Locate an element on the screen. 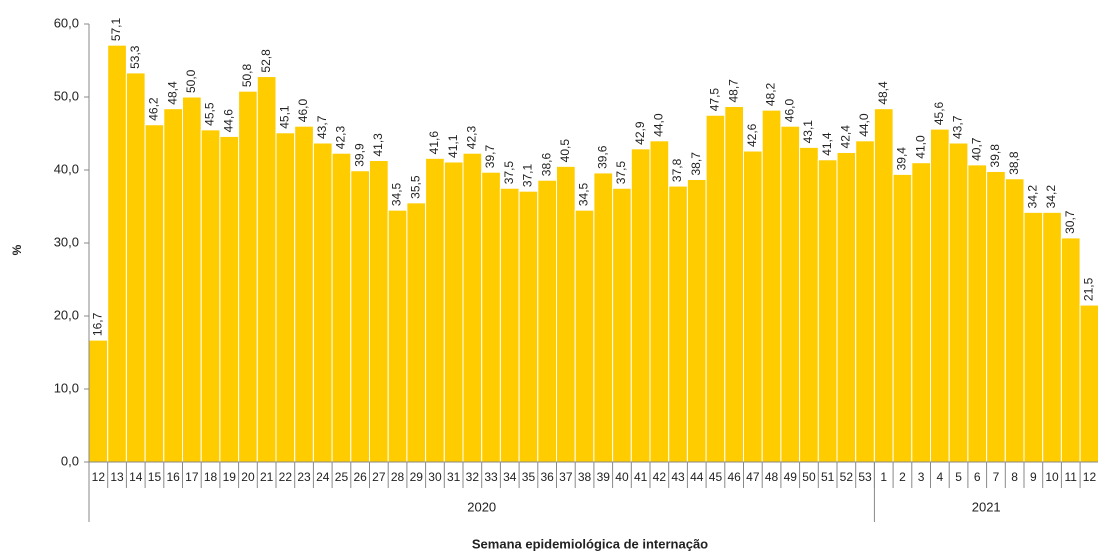  value-label: 39,6 is located at coordinates (602, 157).